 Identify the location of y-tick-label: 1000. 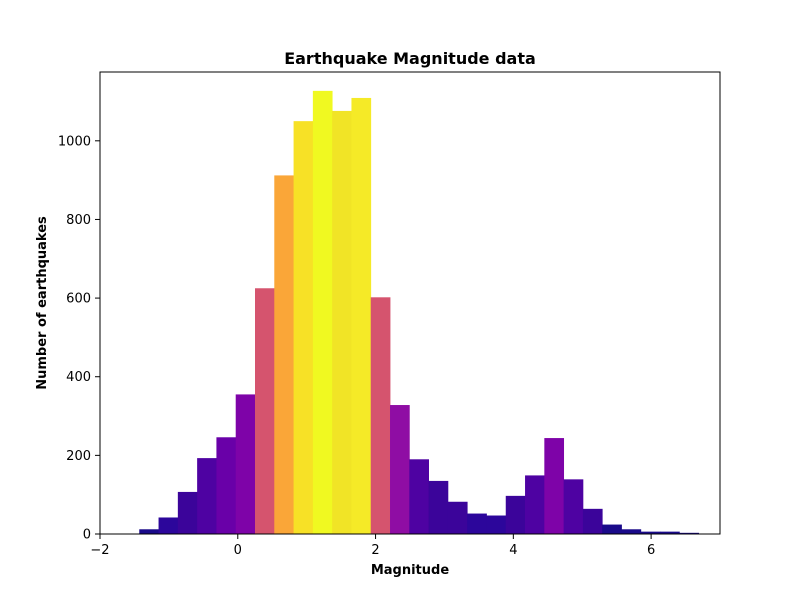
(74, 141).